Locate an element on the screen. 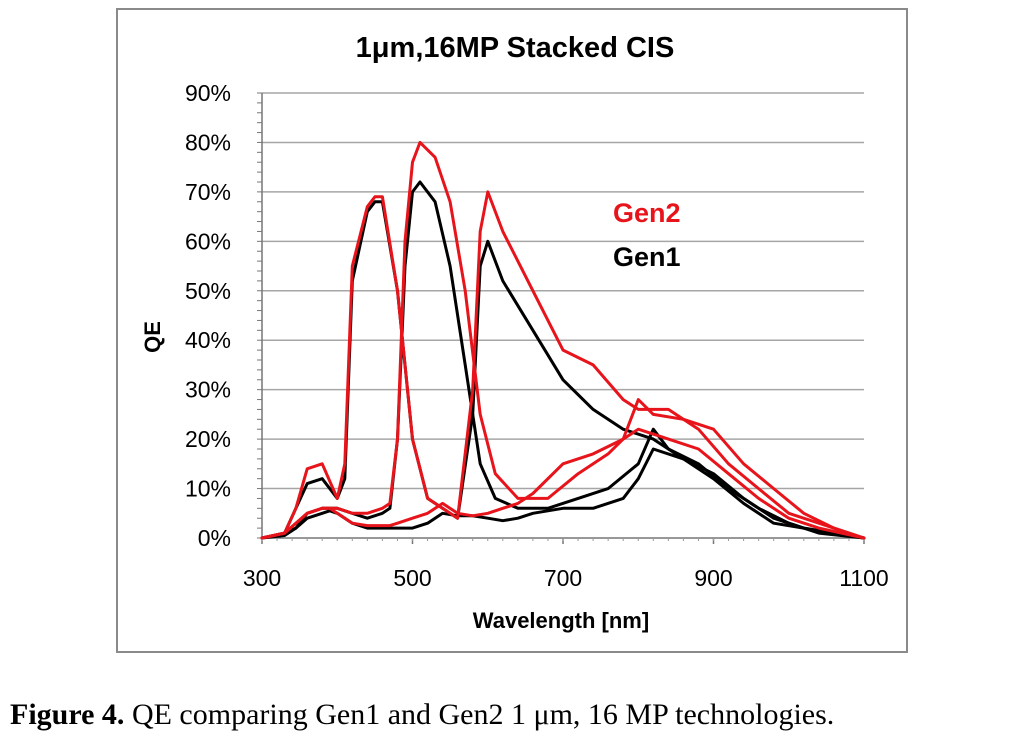 The image size is (1027, 748). y-tick-label: 70% is located at coordinates (208, 192).